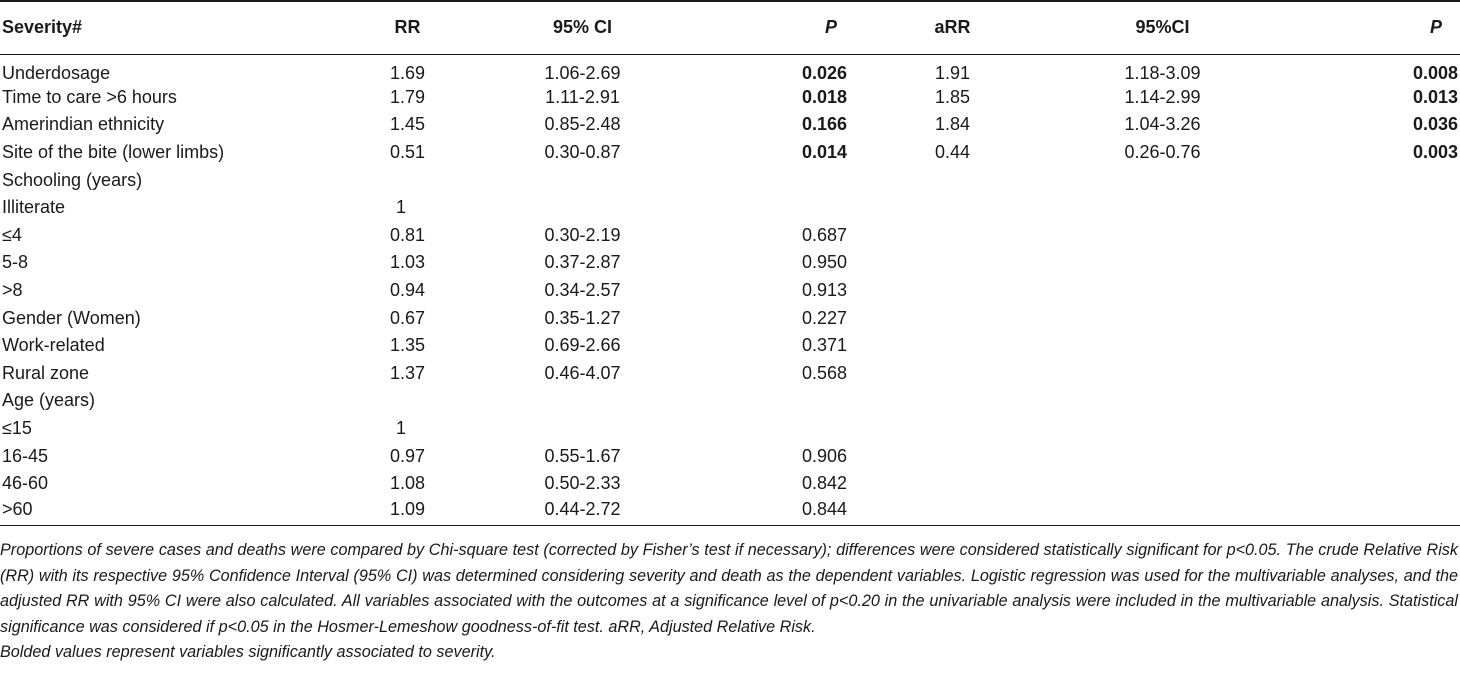  I want to click on cell-ci: 1.11-2.91, so click(582, 96).